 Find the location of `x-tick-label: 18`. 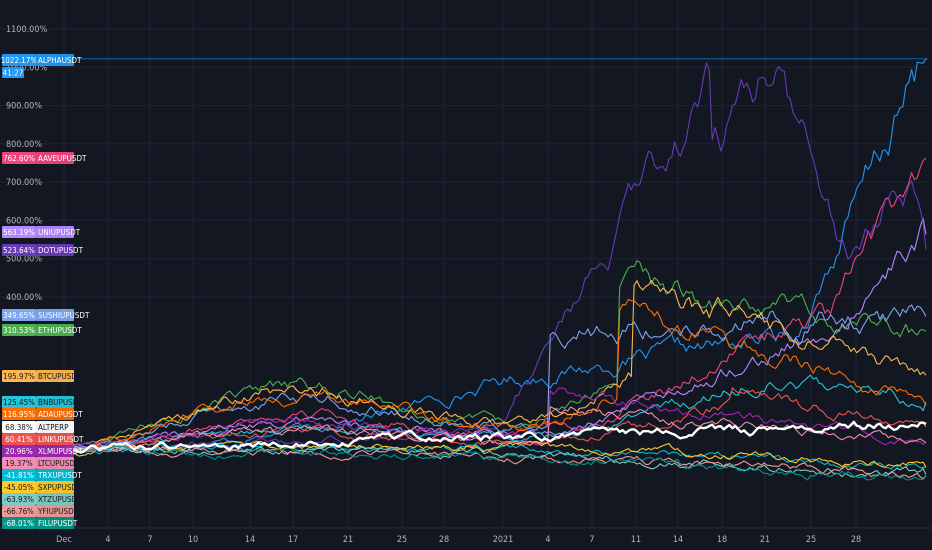

x-tick-label: 18 is located at coordinates (722, 540).